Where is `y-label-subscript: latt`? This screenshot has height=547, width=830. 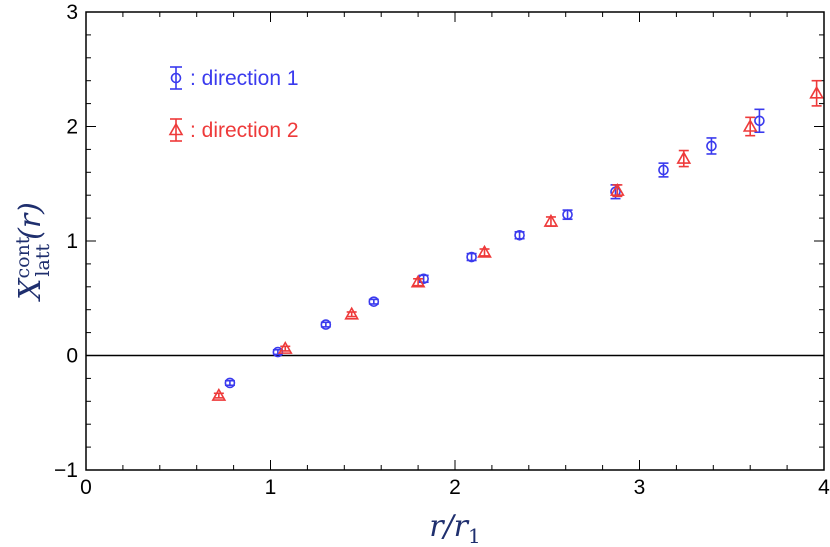 y-label-subscript: latt is located at coordinates (43, 260).